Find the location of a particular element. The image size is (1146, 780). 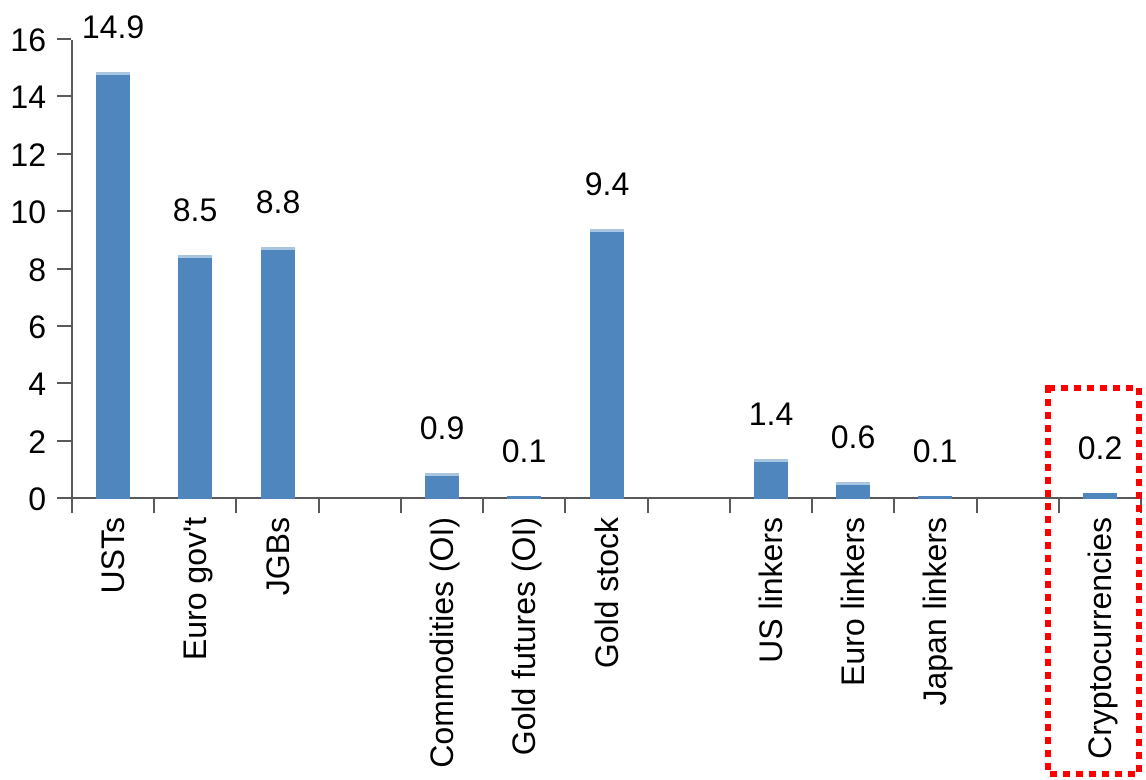

y-tick-label: 4 is located at coordinates (37, 384).